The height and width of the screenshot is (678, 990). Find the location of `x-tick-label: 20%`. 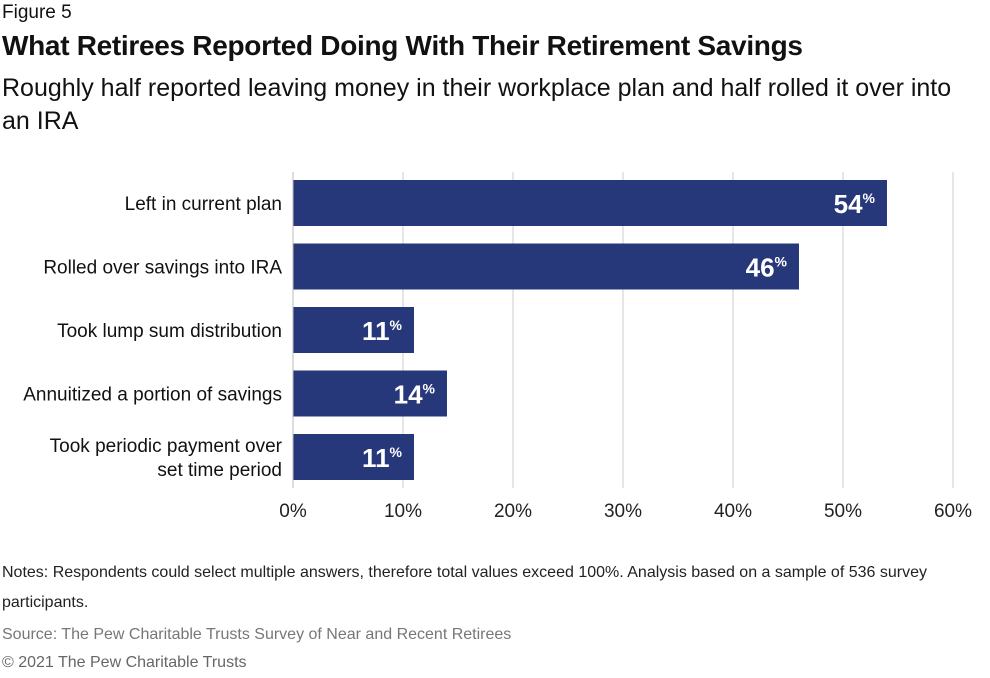

x-tick-label: 20% is located at coordinates (513, 511).